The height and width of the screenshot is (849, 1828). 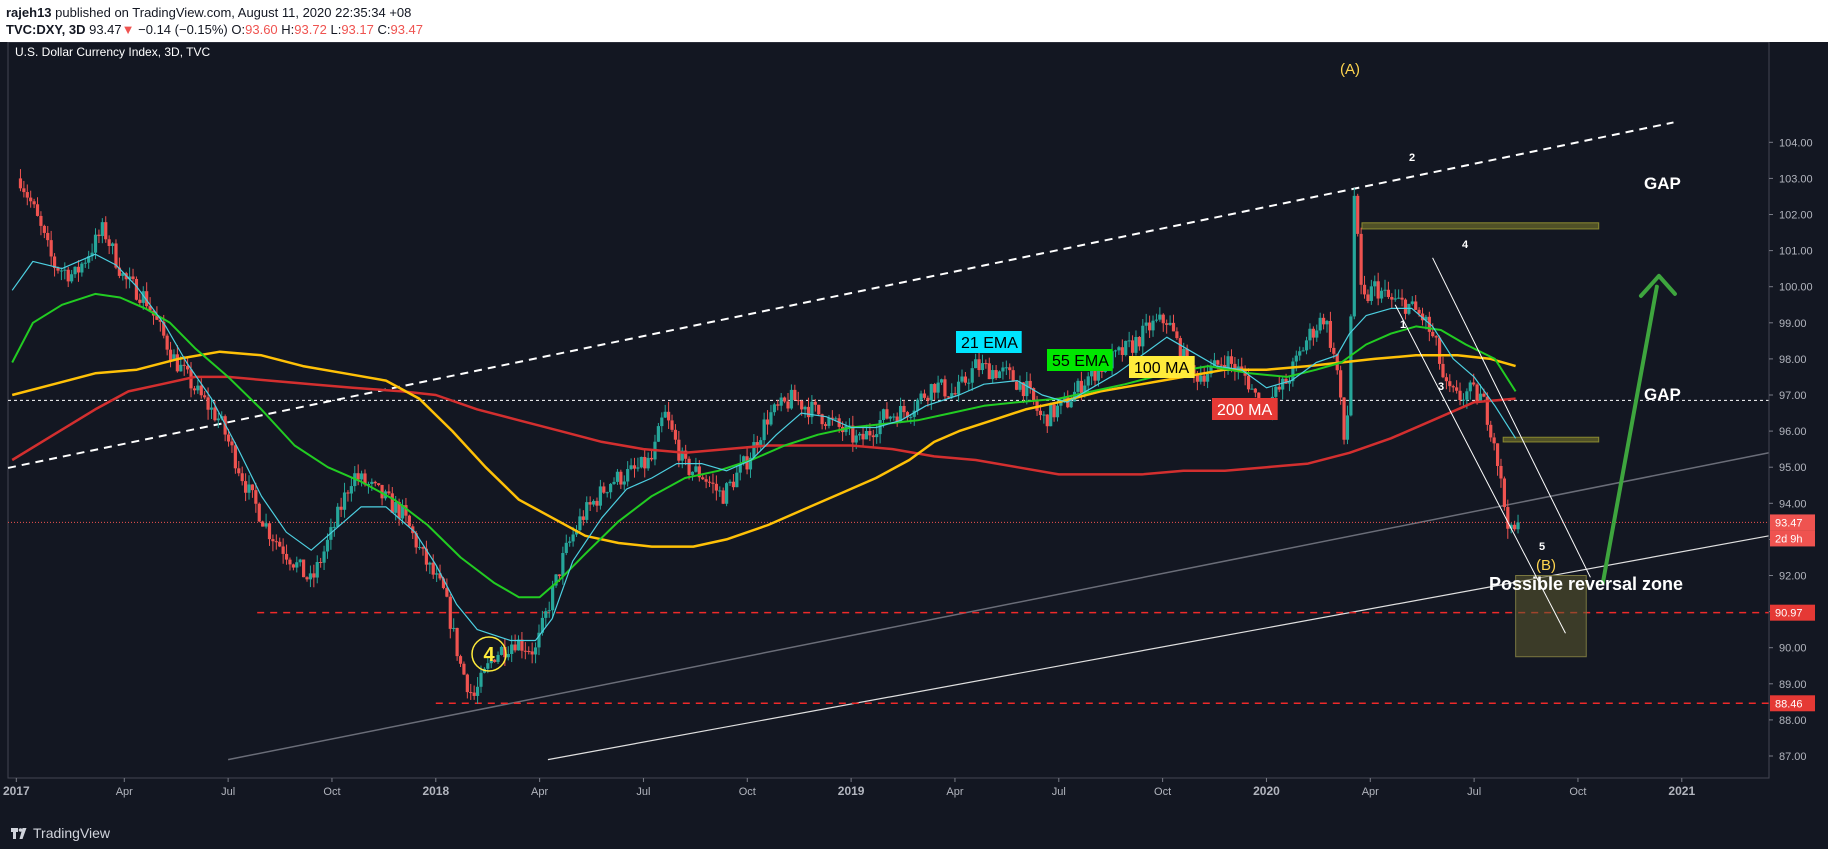 I want to click on author-name: rajeh13, so click(x=29, y=12).